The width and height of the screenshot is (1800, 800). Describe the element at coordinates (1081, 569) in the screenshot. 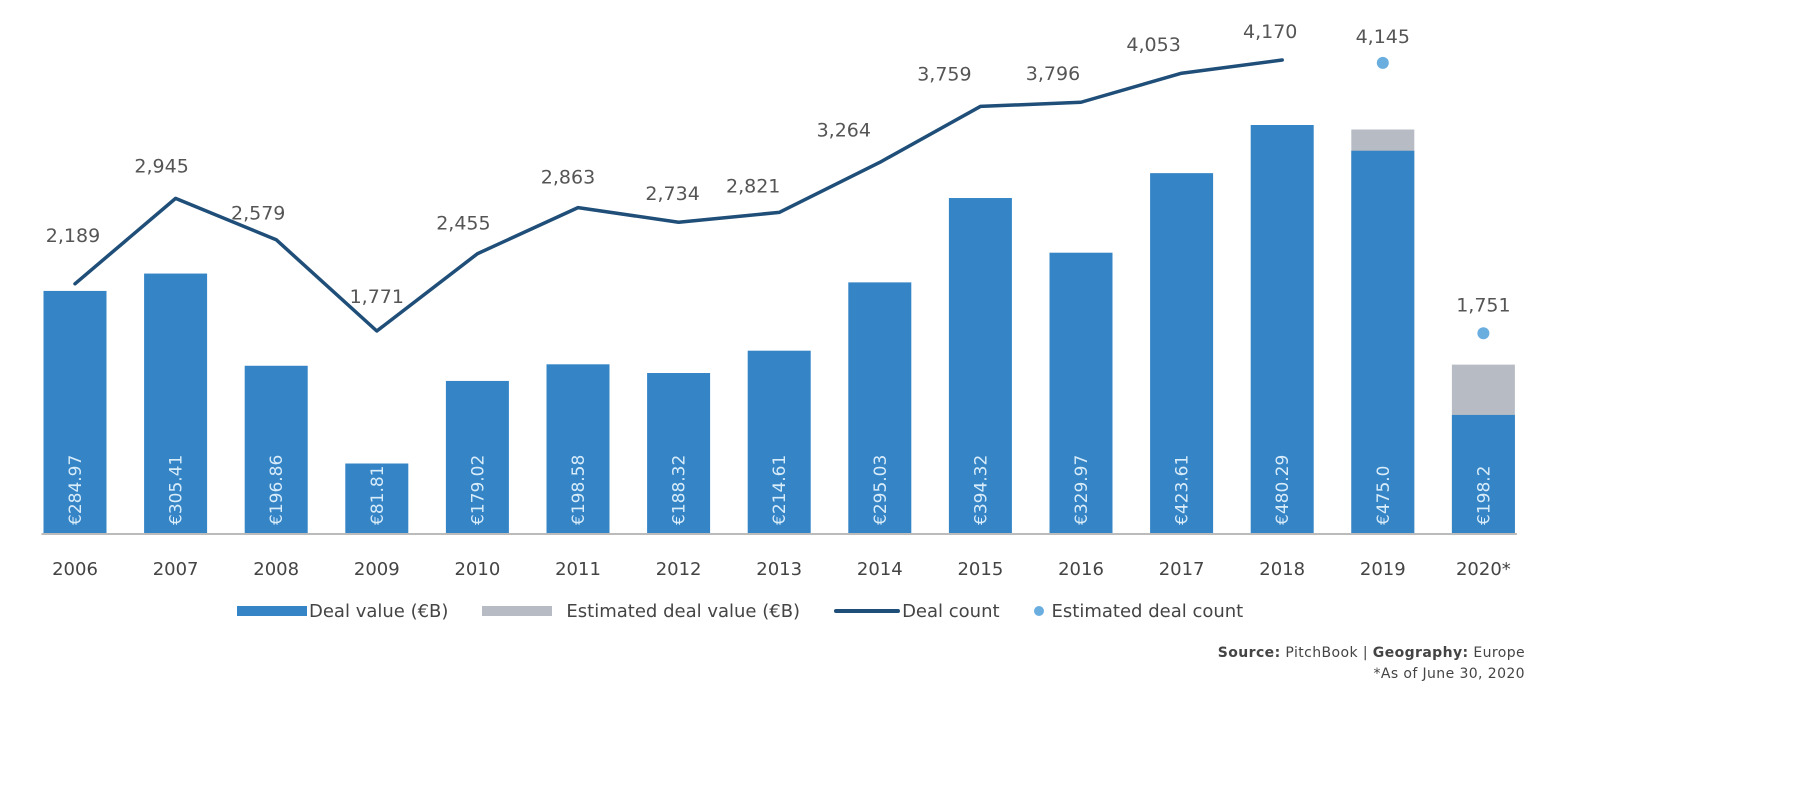

I see `x-tick-label: 2016` at that location.